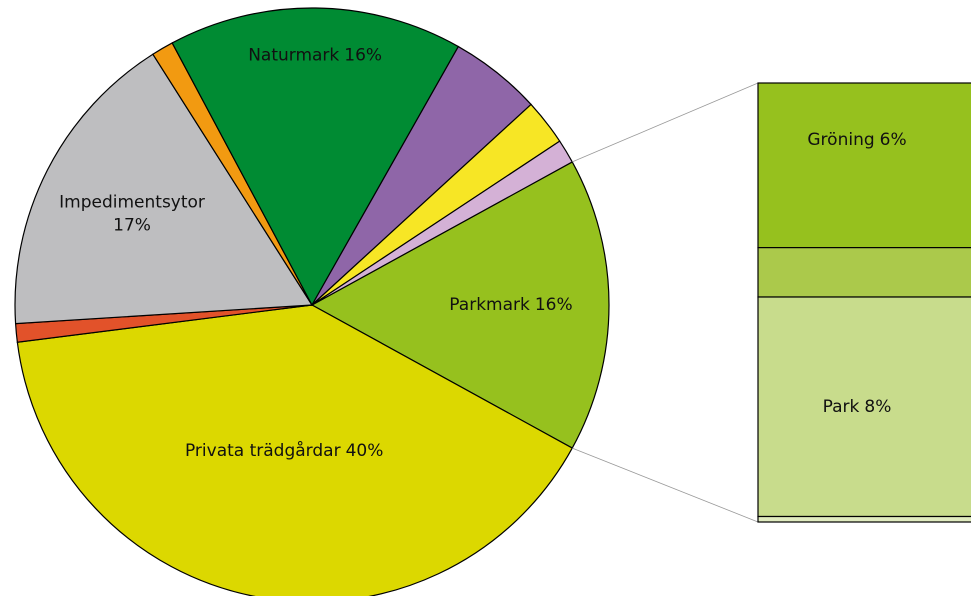 The height and width of the screenshot is (596, 971). What do you see at coordinates (841, 407) in the screenshot?
I see `bar-name: Park` at bounding box center [841, 407].